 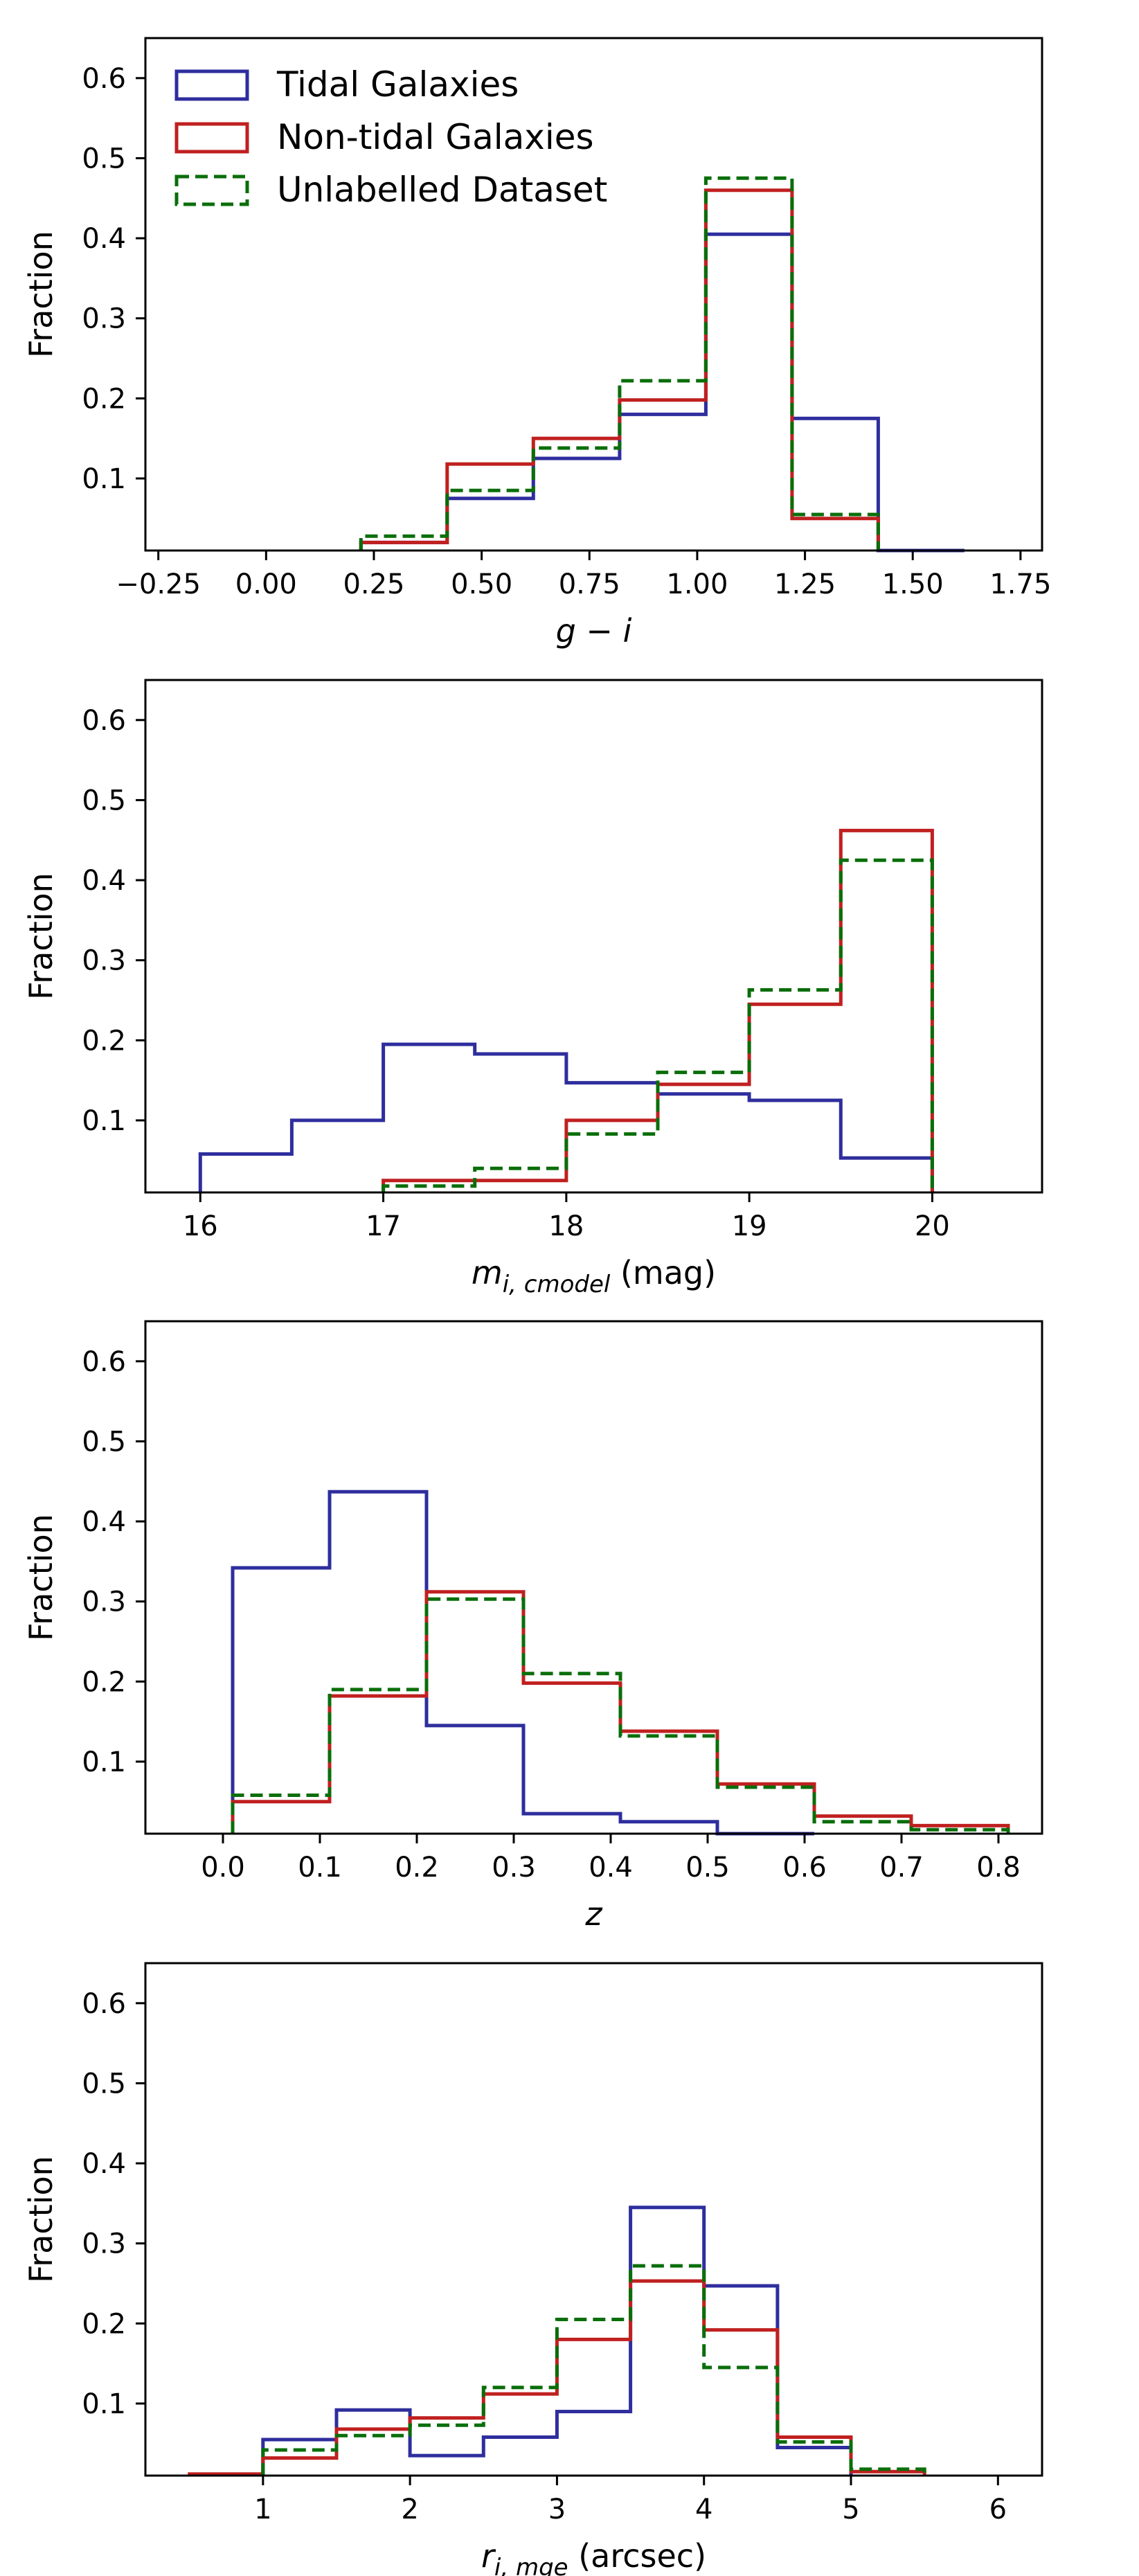 I want to click on x-tick-label: 0.75, so click(x=589, y=584).